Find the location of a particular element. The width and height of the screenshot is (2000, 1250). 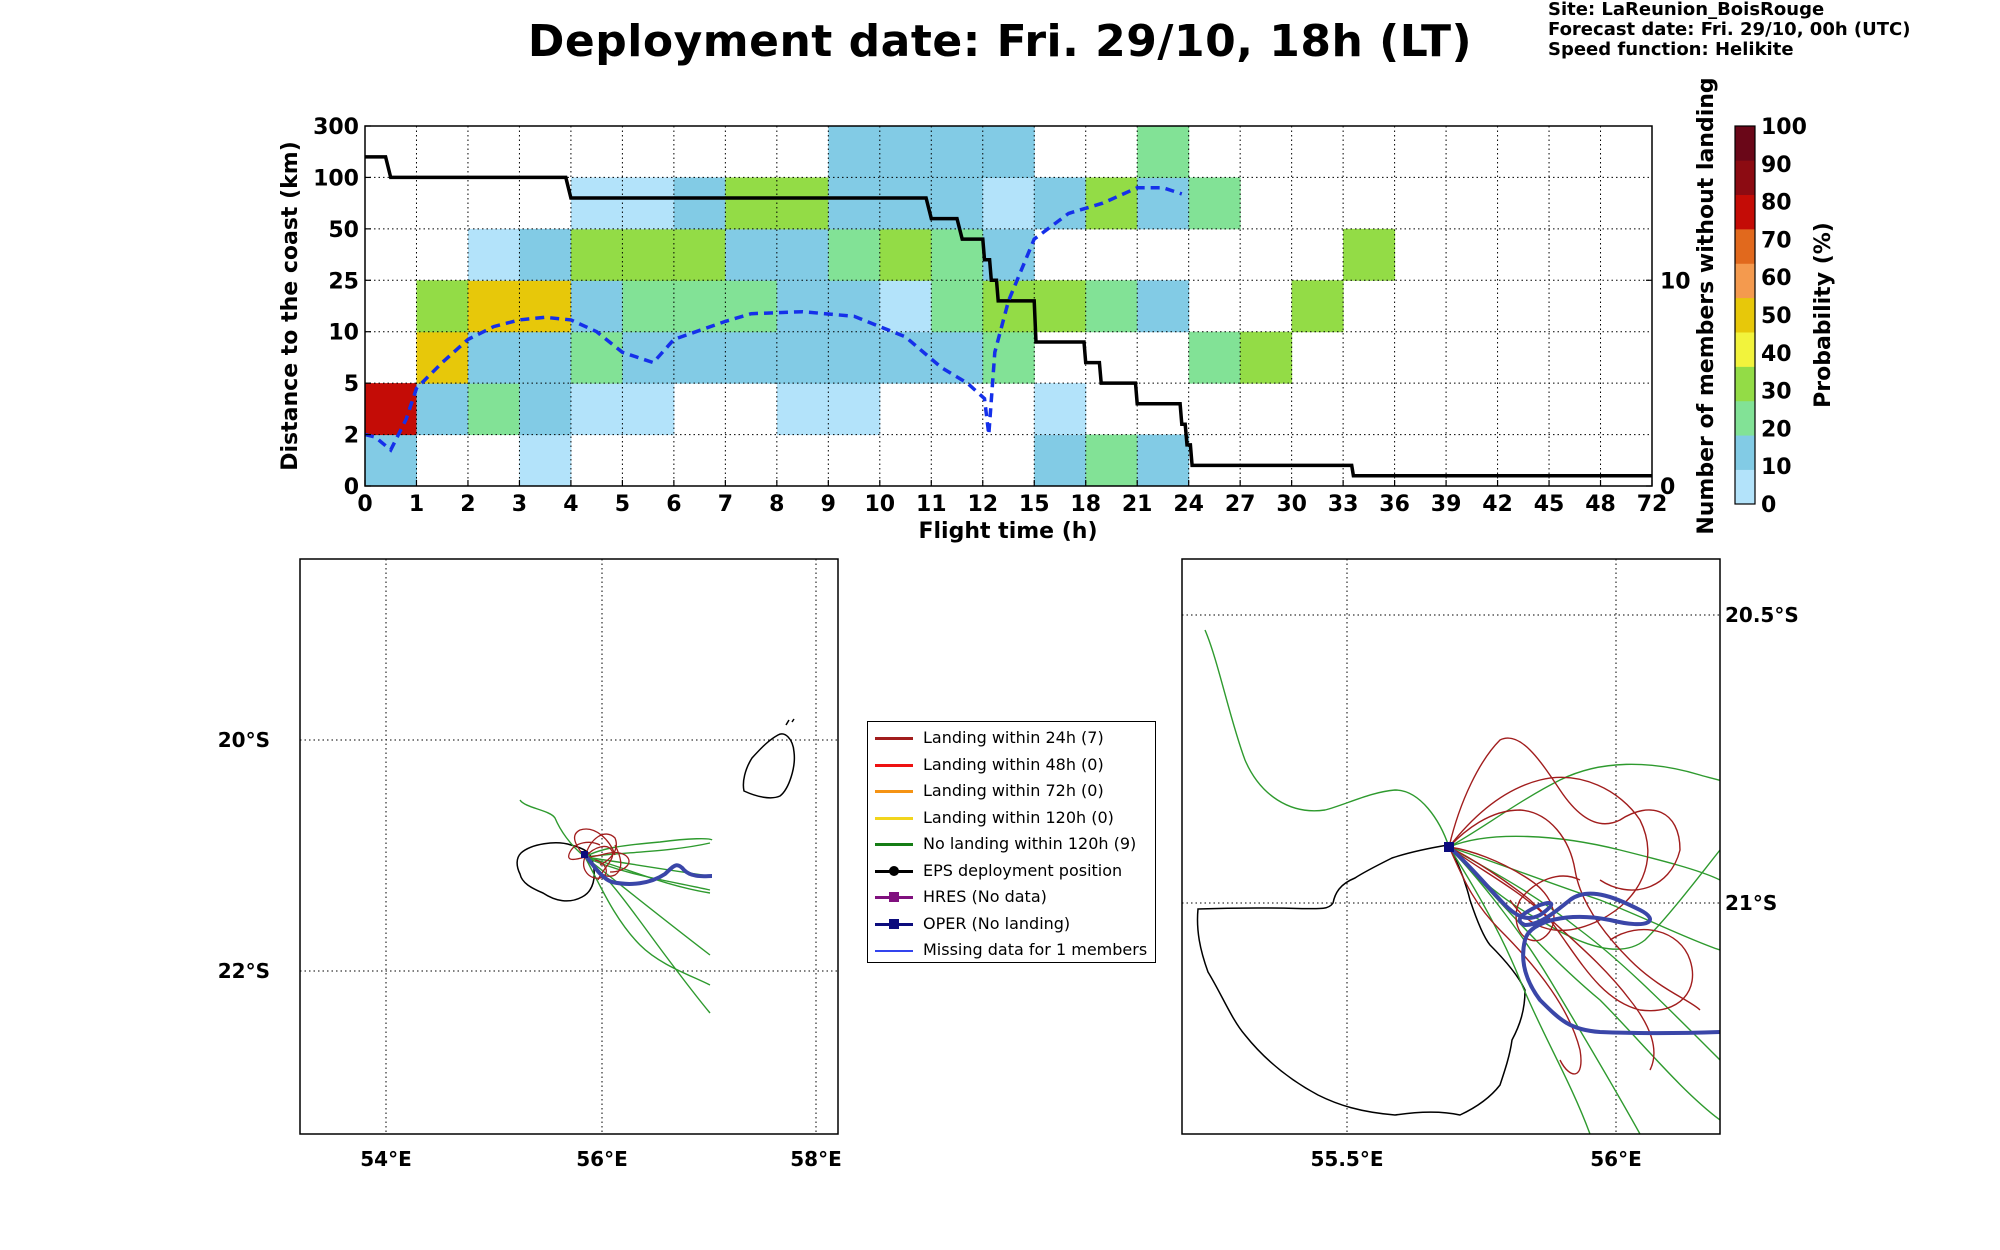

colorbar-tick-label: 50 is located at coordinates (1776, 316).